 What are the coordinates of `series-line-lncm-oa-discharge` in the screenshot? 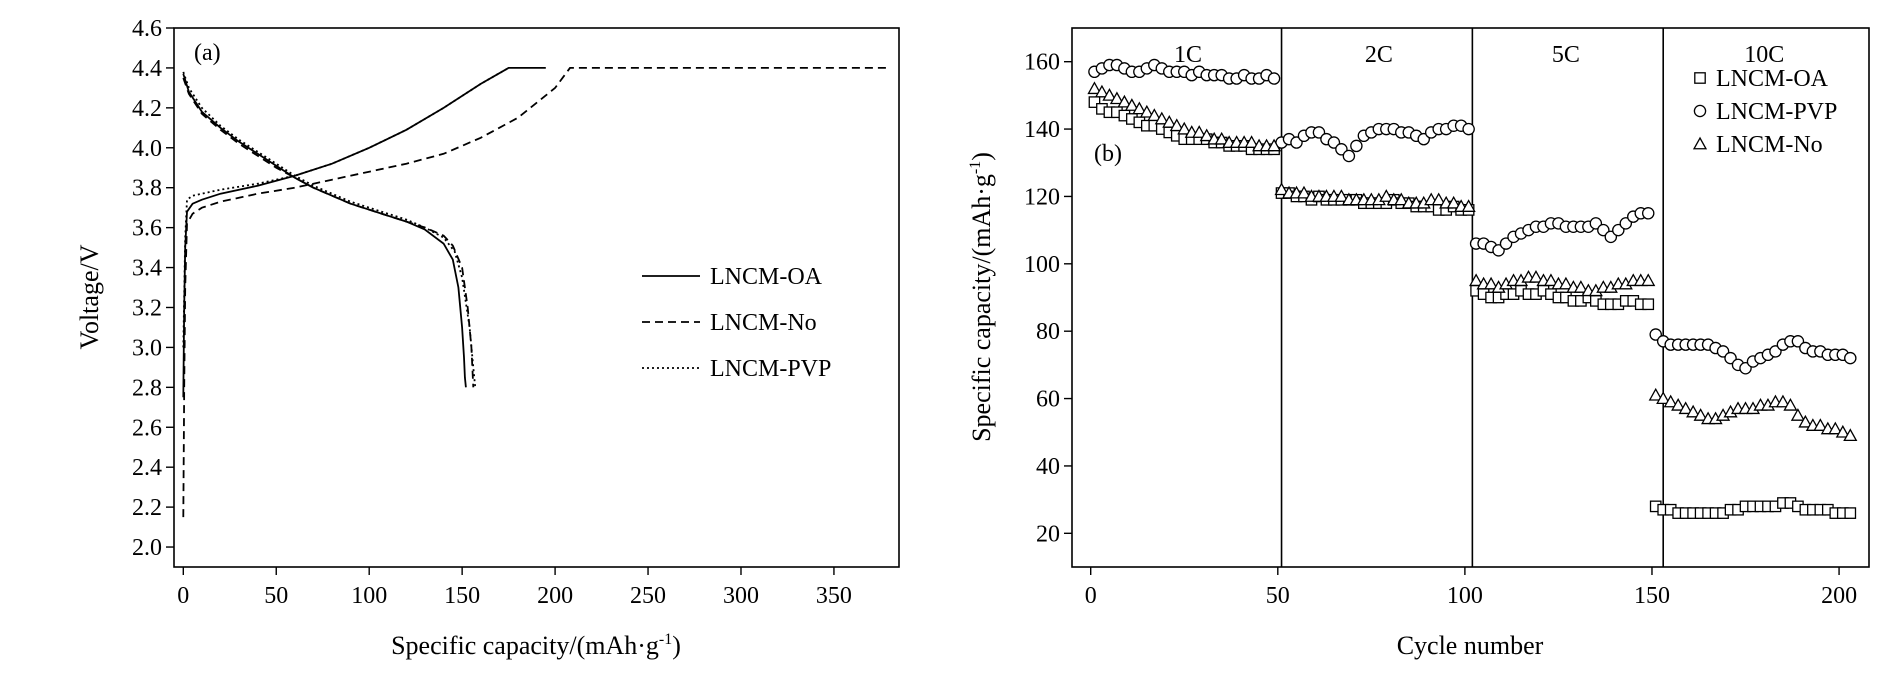 It's located at (324, 230).